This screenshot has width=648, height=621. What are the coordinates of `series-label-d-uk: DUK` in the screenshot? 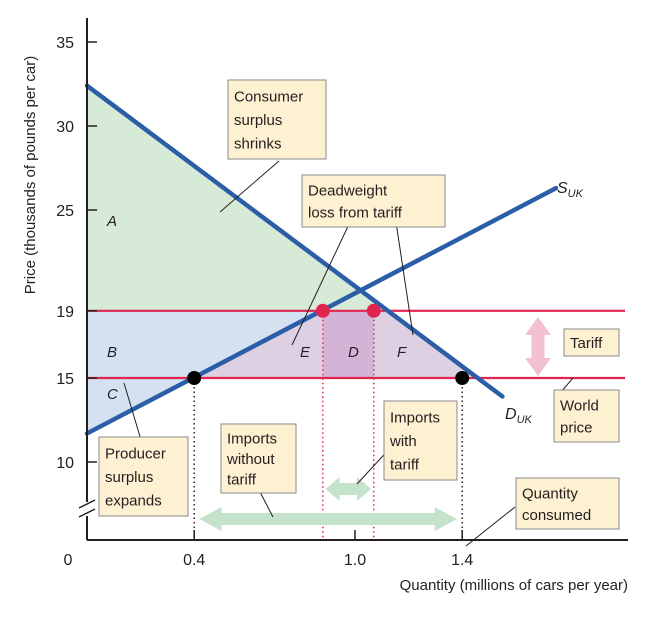 It's located at (519, 416).